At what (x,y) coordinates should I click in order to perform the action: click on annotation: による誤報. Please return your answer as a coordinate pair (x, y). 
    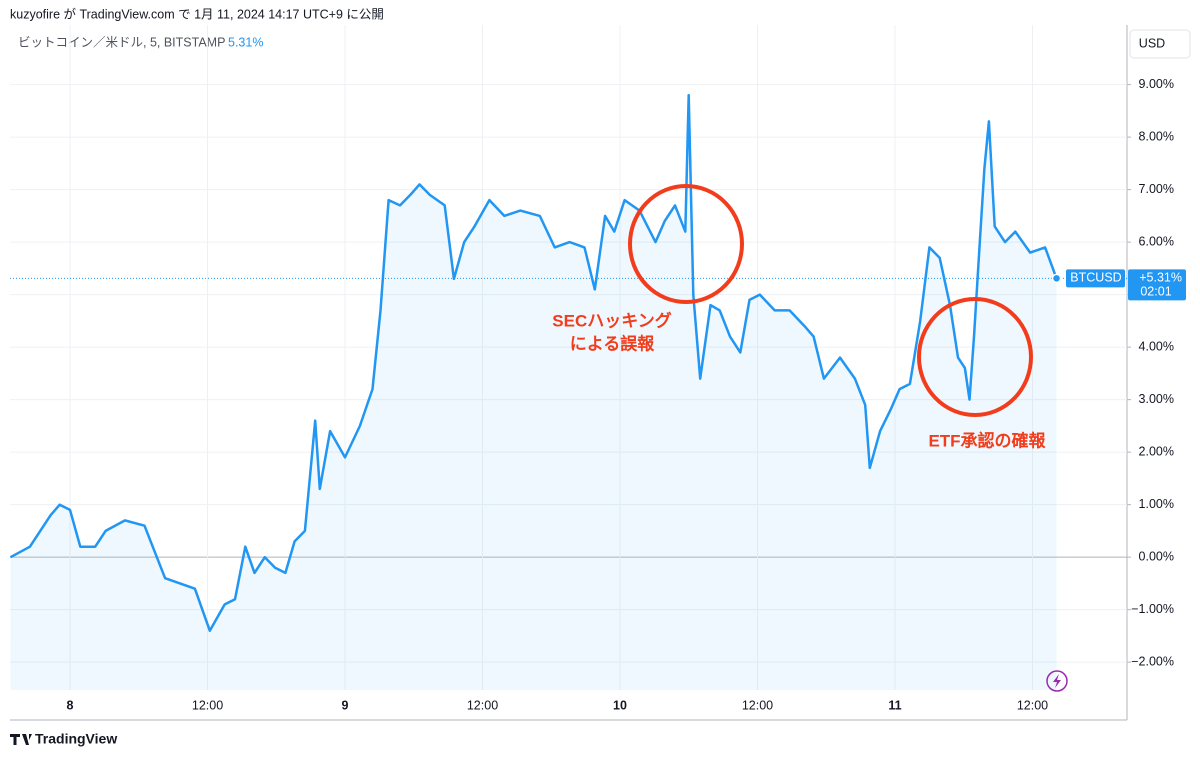
    Looking at the image, I should click on (612, 343).